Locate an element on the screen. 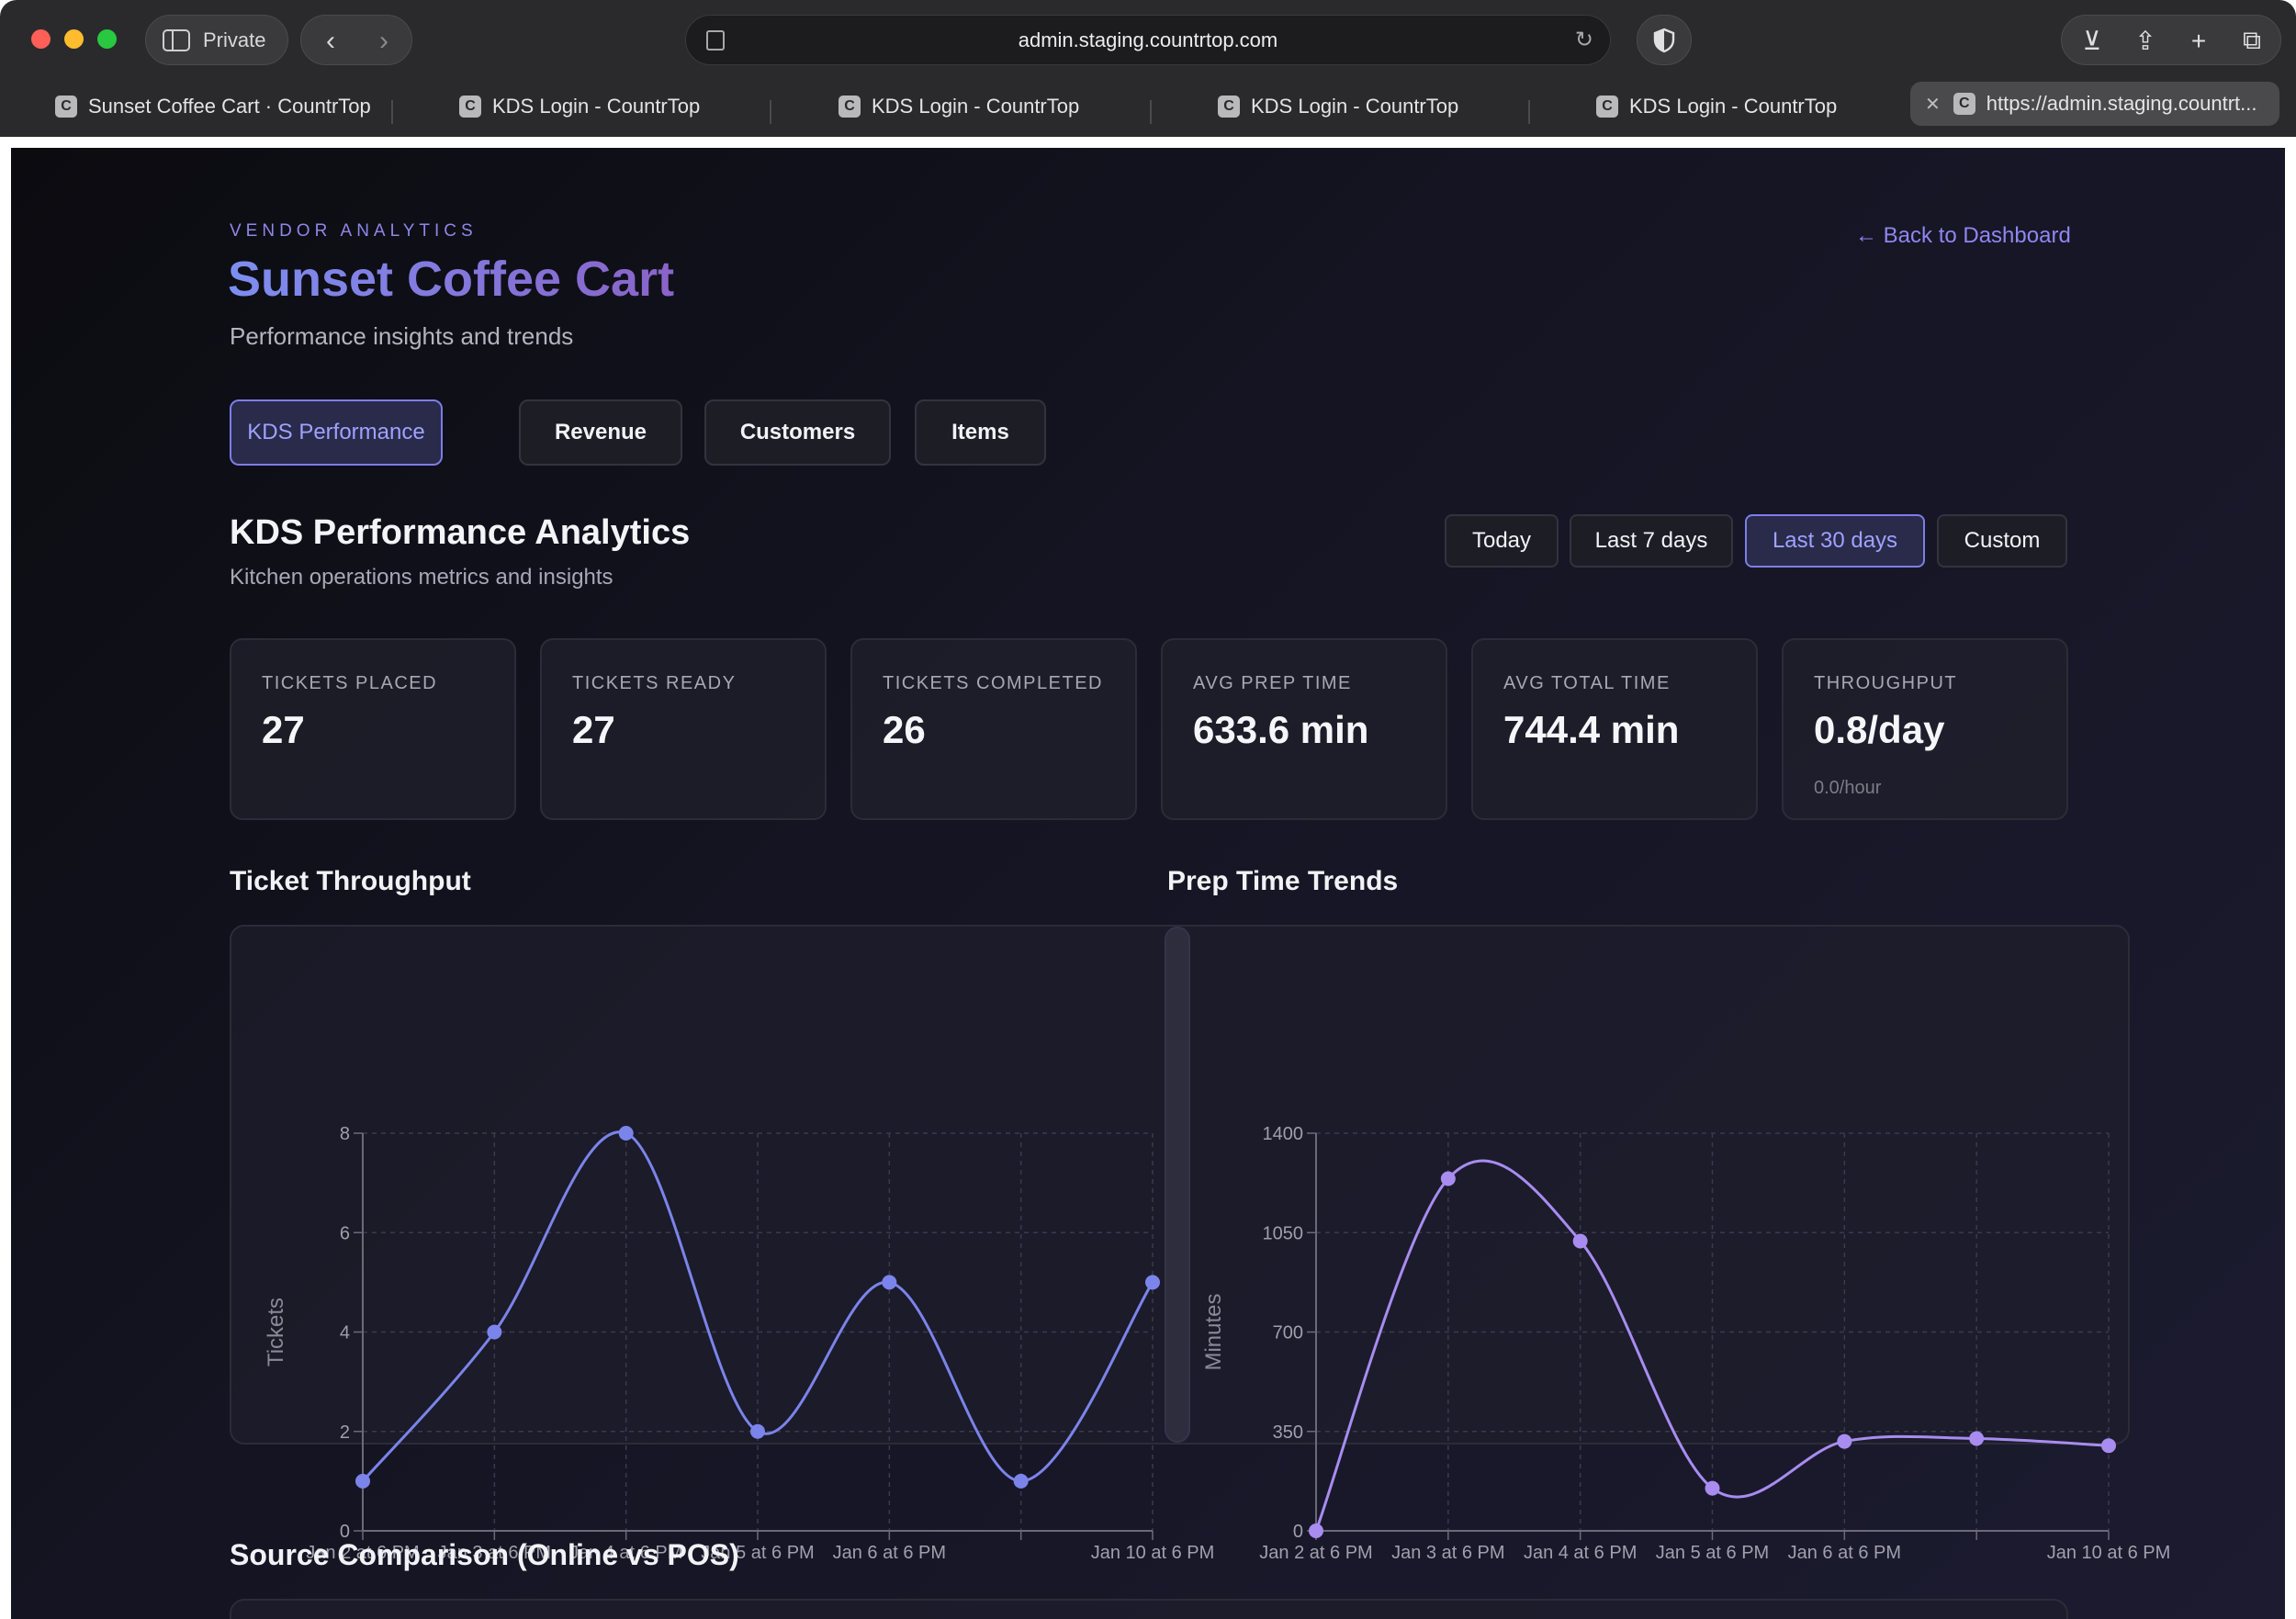 Image resolution: width=2296 pixels, height=1619 pixels. chart-resize-handle is located at coordinates (1177, 1185).